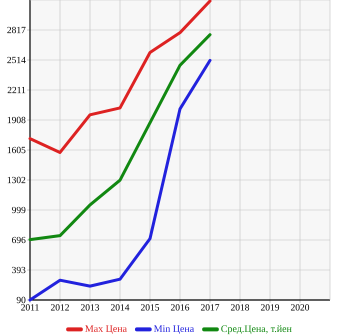 Image resolution: width=345 pixels, height=335 pixels. Describe the element at coordinates (17, 180) in the screenshot. I see `y-tick-label: 1302` at that location.